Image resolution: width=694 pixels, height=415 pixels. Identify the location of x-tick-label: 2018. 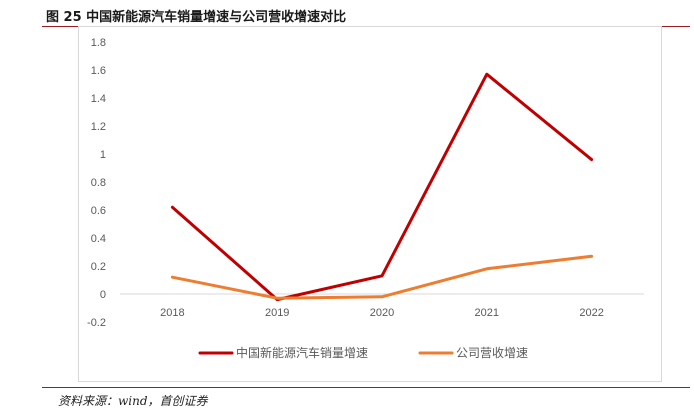
(172, 313).